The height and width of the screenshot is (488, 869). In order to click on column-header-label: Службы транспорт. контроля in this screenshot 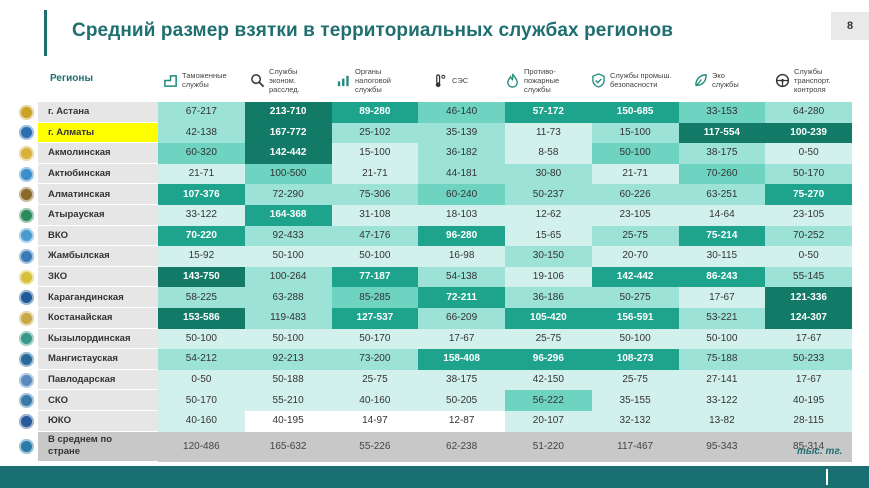, I will do `click(812, 80)`.